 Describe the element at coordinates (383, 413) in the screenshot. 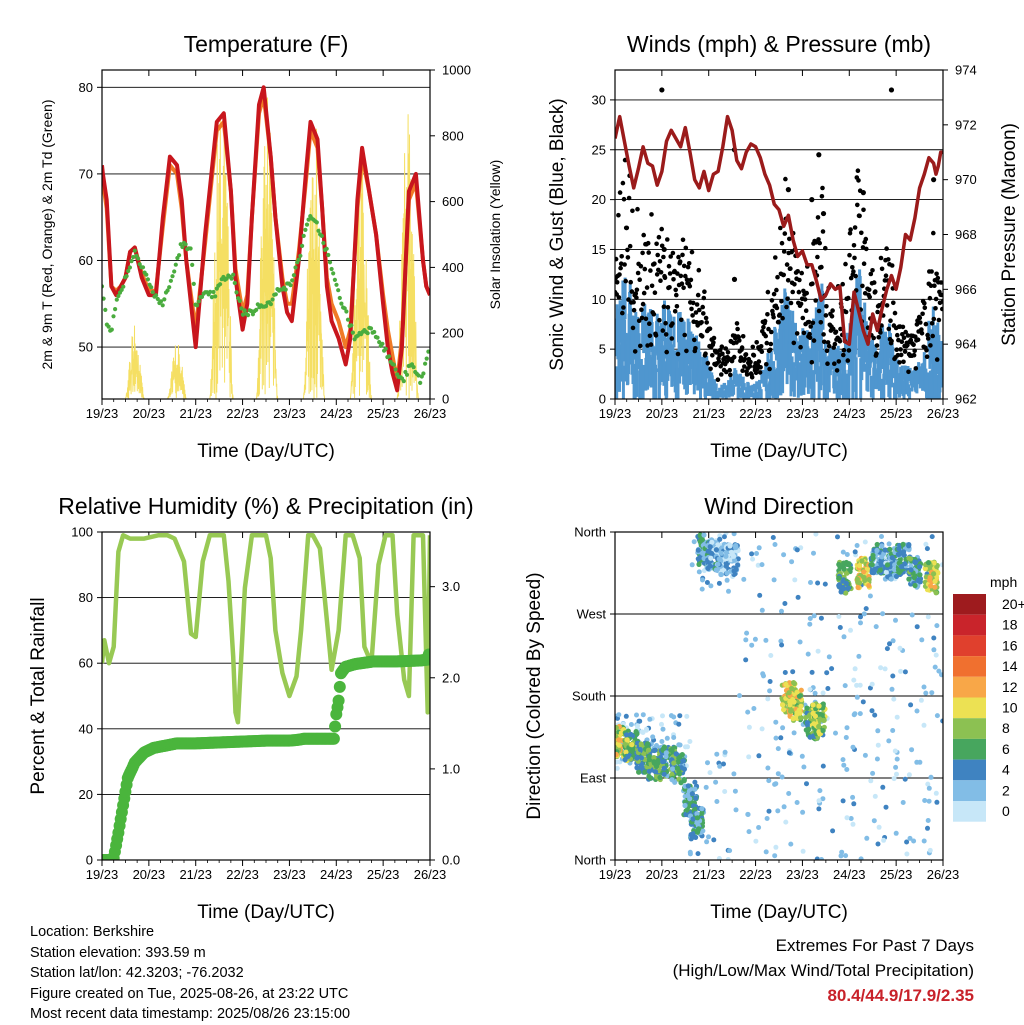

I see `x-tick-label: 25/23` at that location.